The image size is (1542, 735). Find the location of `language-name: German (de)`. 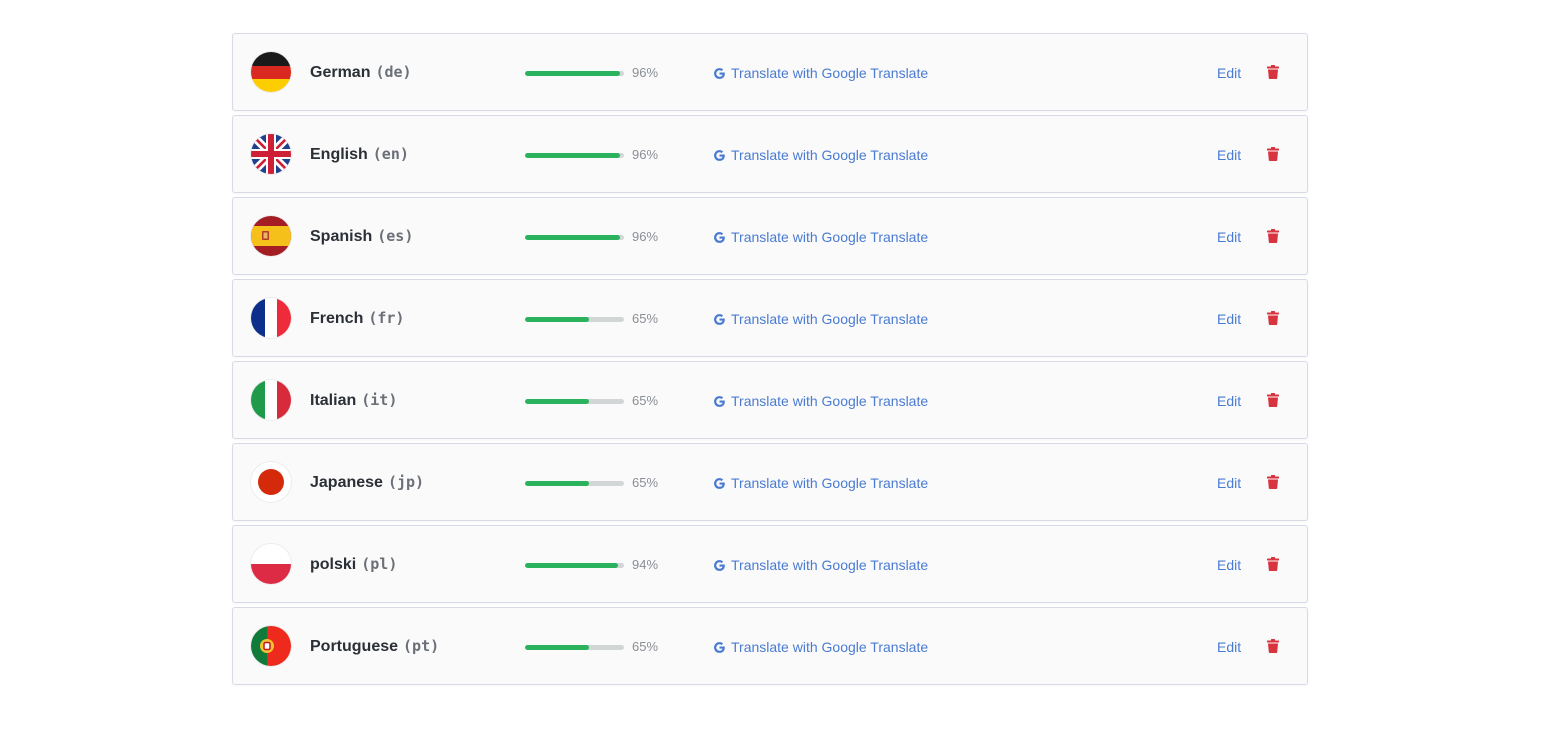

language-name: German (de) is located at coordinates (361, 72).